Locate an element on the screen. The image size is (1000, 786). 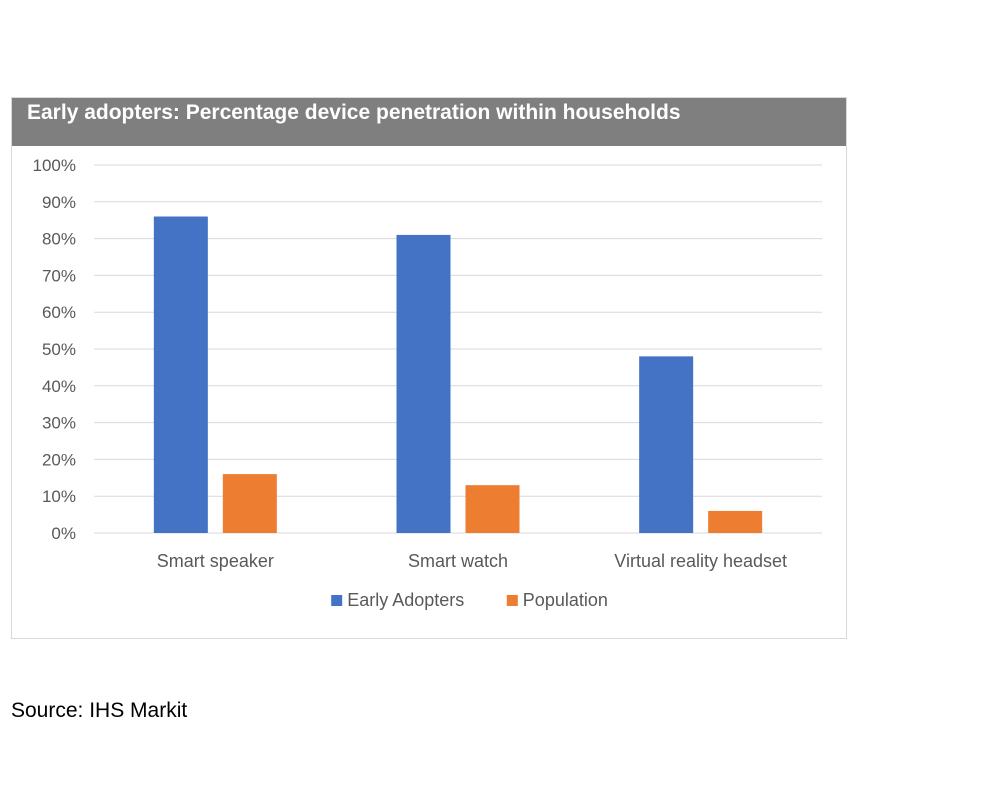
x-tick-label: Smart watch is located at coordinates (458, 561).